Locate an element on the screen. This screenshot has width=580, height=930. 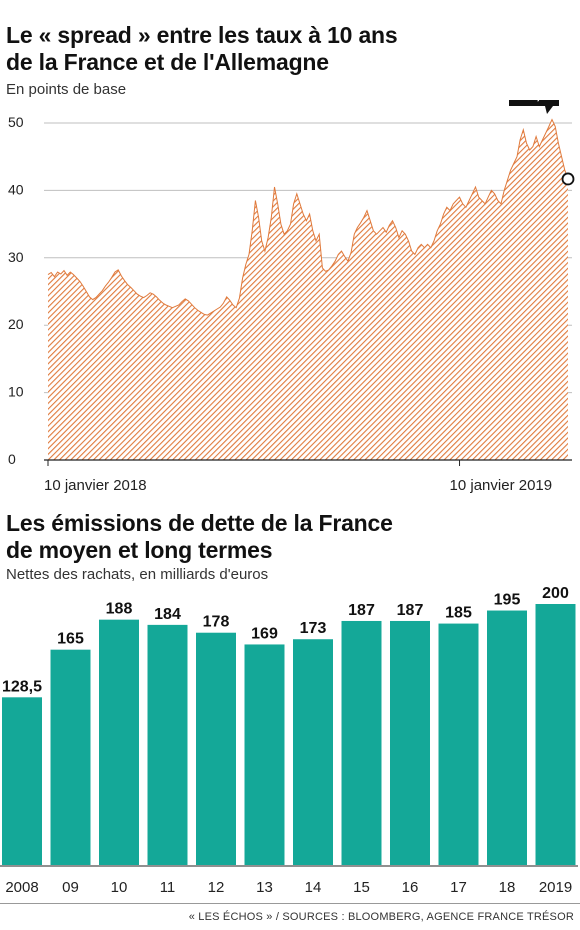
category-label: 2019 is located at coordinates (555, 887).